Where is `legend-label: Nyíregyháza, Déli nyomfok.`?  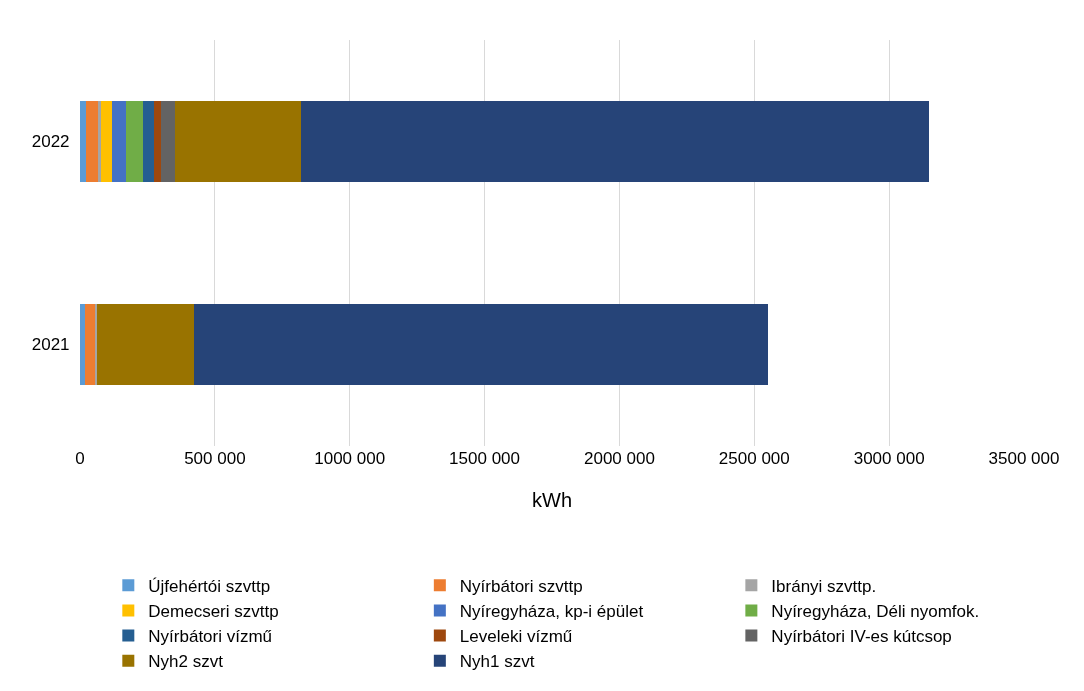
legend-label: Nyíregyháza, Déli nyomfok. is located at coordinates (875, 612).